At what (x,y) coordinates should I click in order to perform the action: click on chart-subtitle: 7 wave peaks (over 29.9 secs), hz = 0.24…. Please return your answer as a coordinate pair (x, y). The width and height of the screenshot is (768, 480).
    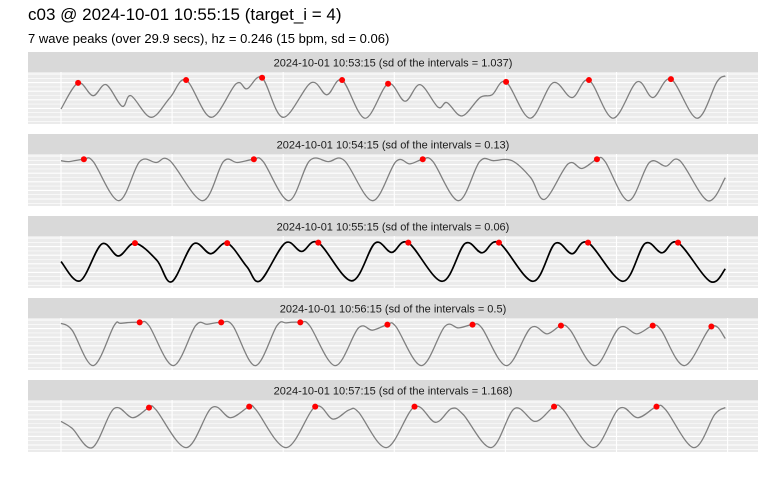
    Looking at the image, I should click on (209, 38).